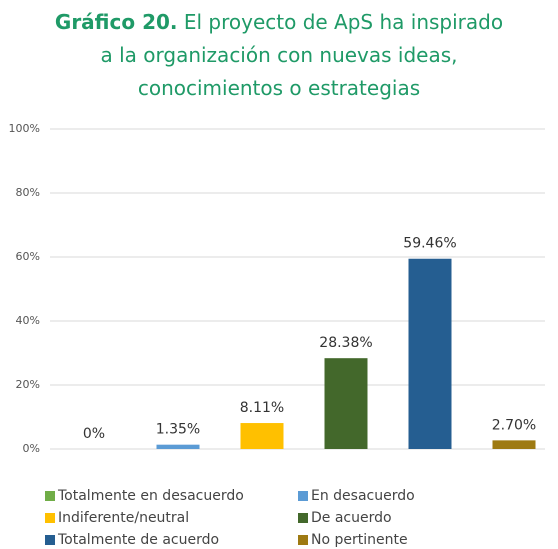 The width and height of the screenshot is (558, 549). I want to click on legend-label: Totalmente en desacuerdo, so click(150, 496).